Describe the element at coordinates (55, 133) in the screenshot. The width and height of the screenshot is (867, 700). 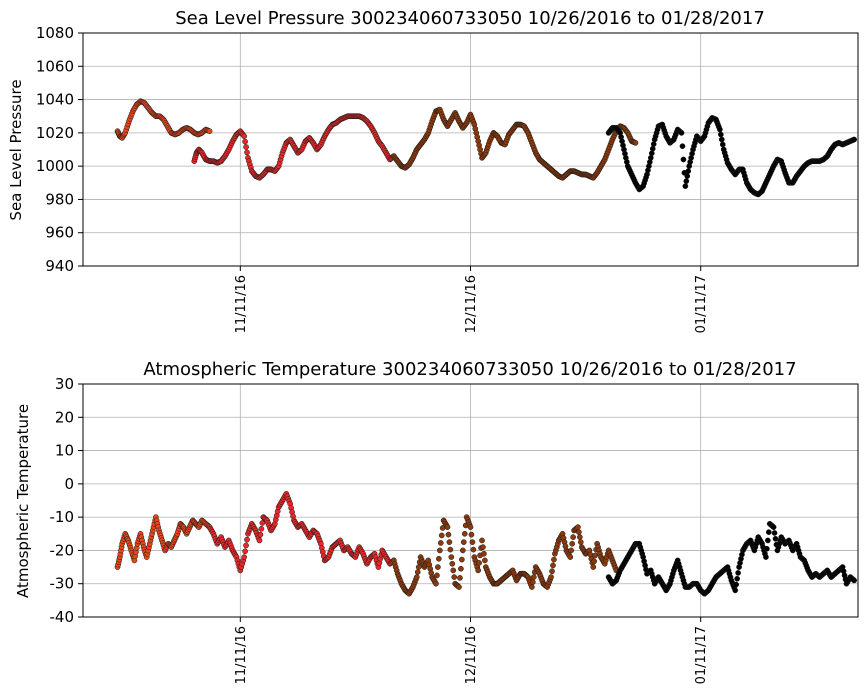
I see `y-tick-label: 1020` at that location.